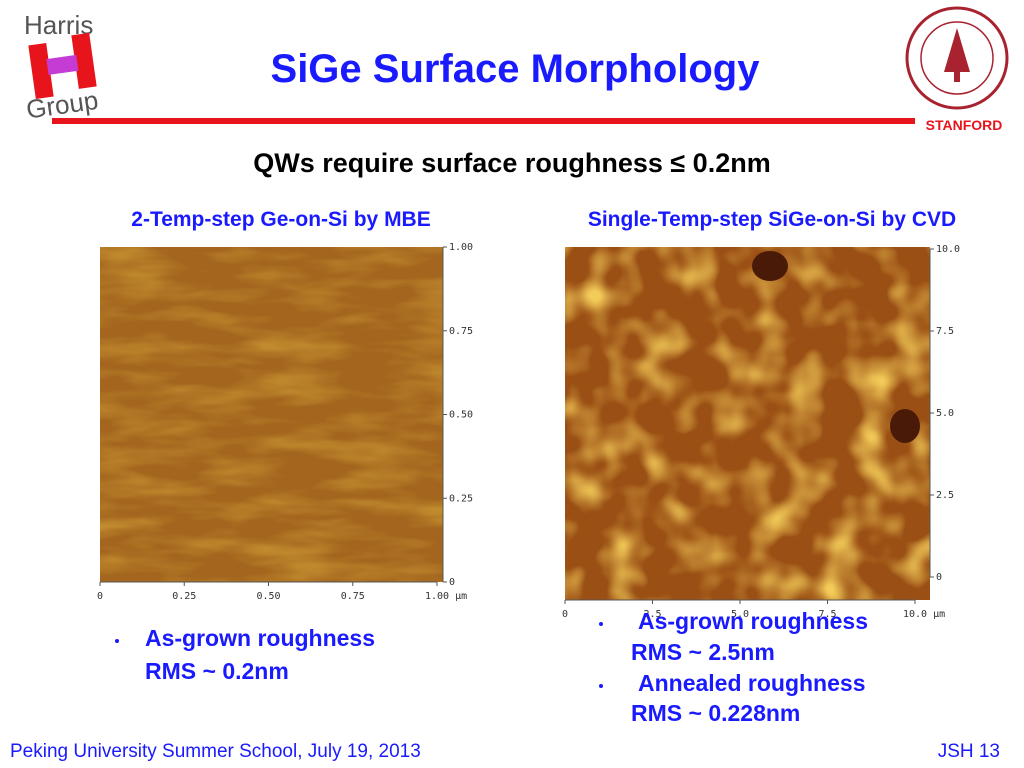 The width and height of the screenshot is (1024, 768). I want to click on y-tick-label: 7.5, so click(945, 331).